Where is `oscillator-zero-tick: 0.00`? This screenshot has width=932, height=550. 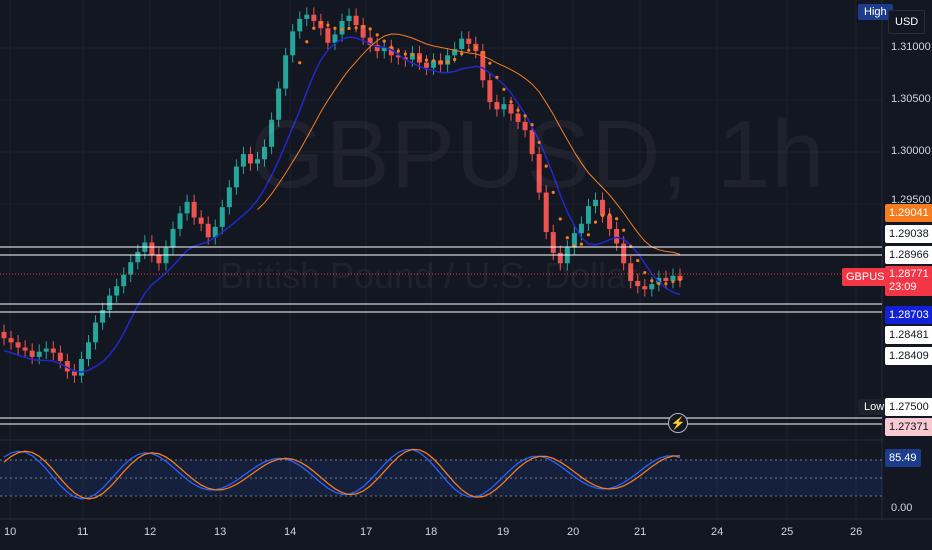 oscillator-zero-tick: 0.00 is located at coordinates (902, 508).